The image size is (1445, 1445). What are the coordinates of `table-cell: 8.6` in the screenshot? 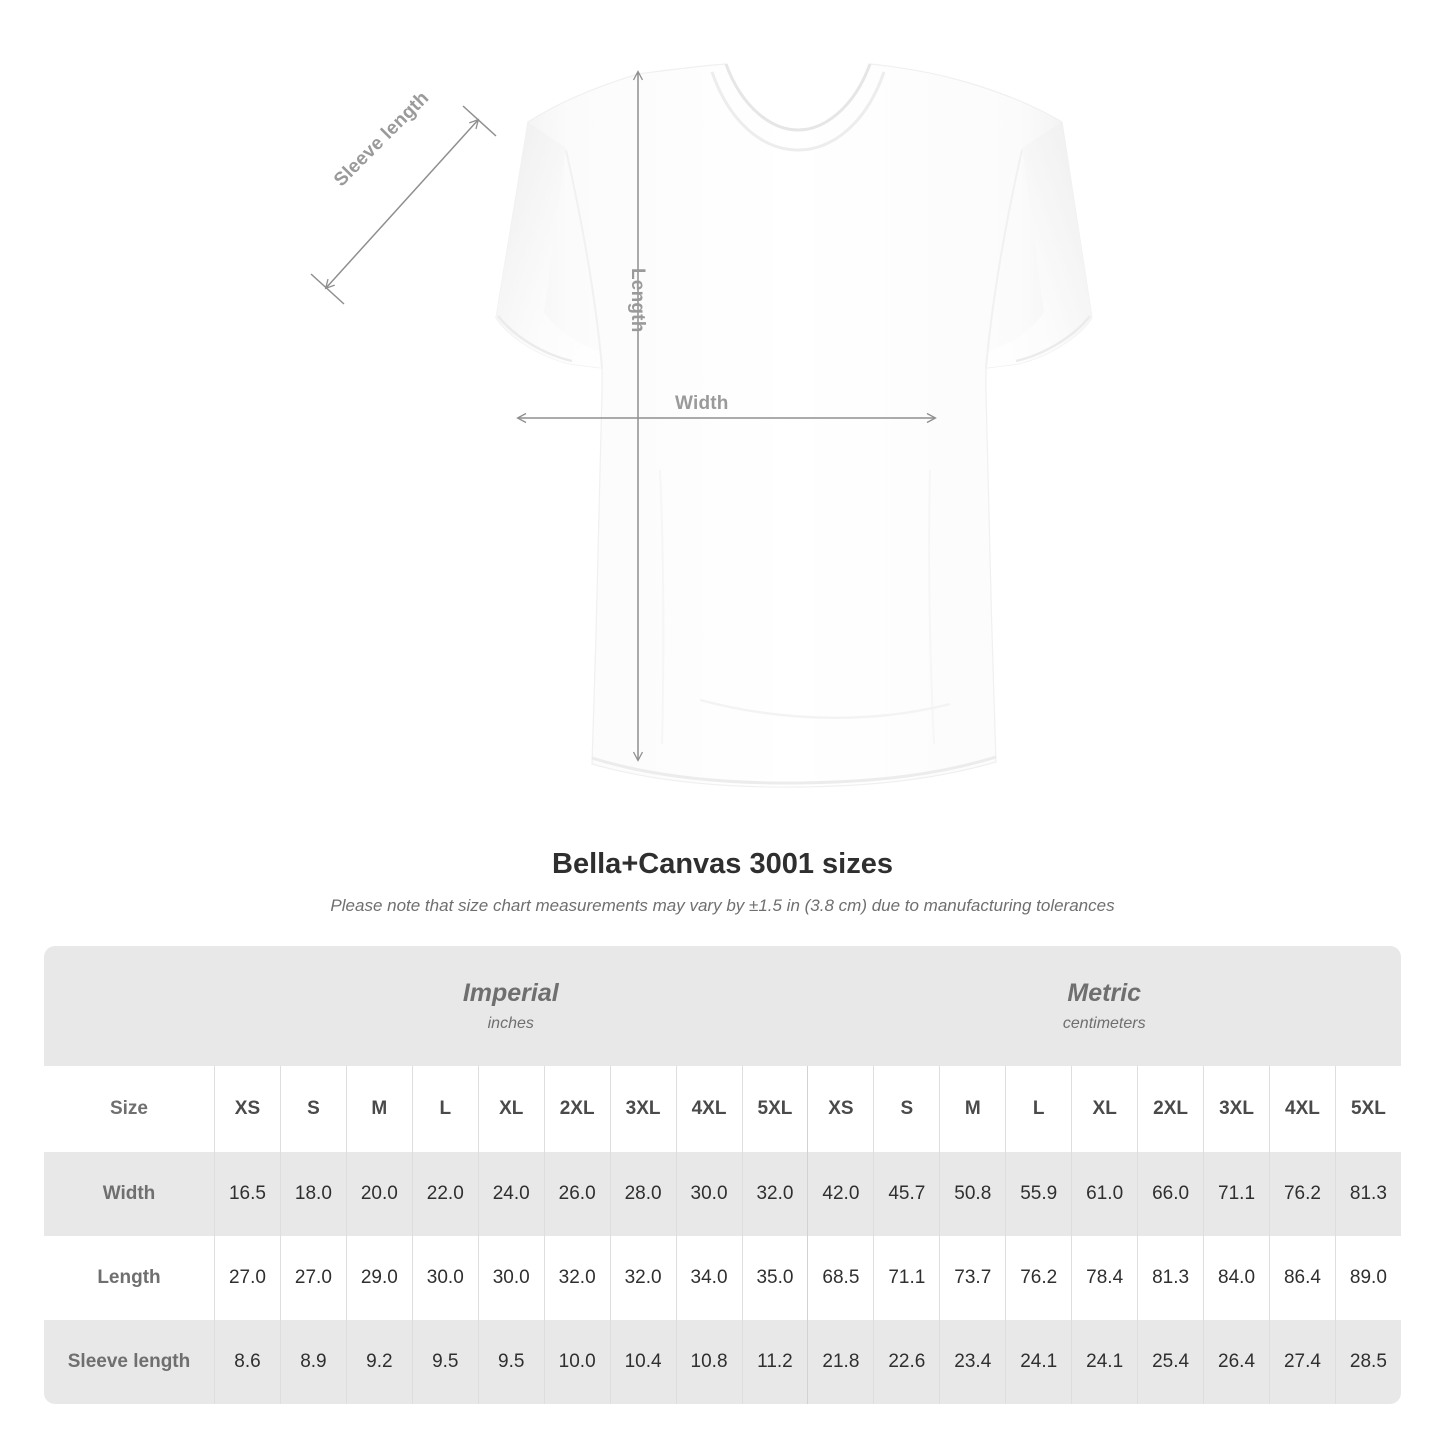 It's located at (247, 1362).